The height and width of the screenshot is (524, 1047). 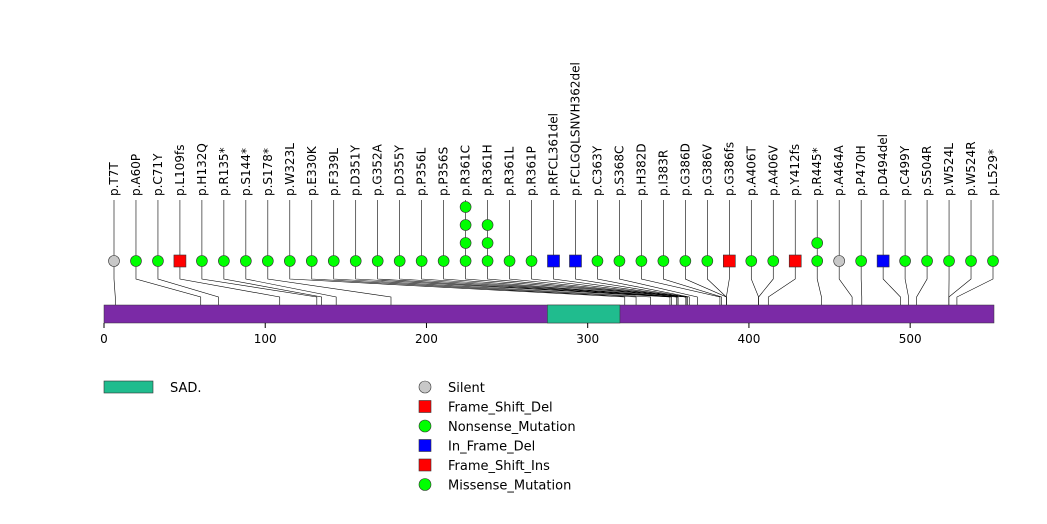 What do you see at coordinates (466, 170) in the screenshot?
I see `mutation-label: p.R361C` at bounding box center [466, 170].